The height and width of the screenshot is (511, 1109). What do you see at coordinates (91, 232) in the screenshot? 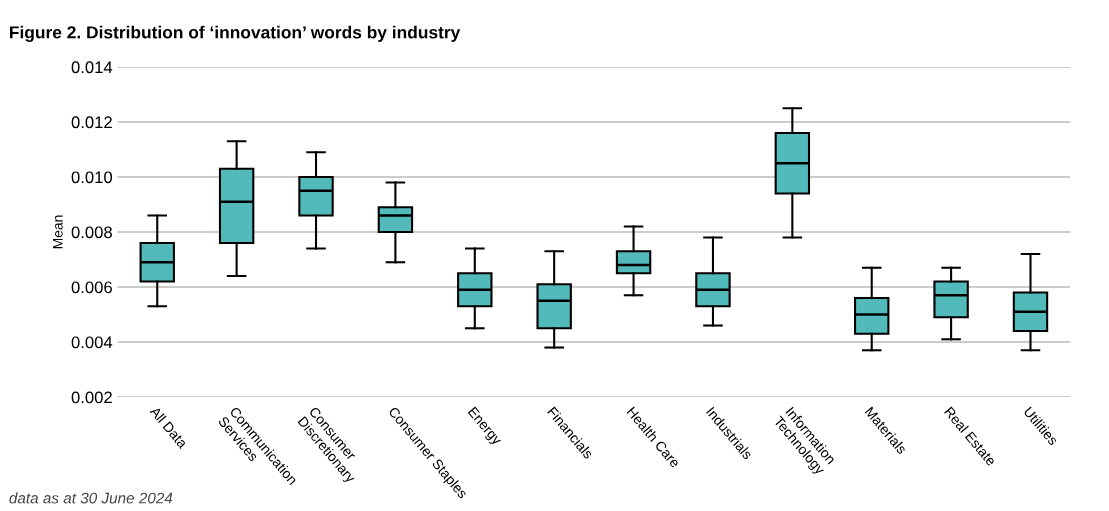
I see `y-tick-label: 0.008` at bounding box center [91, 232].